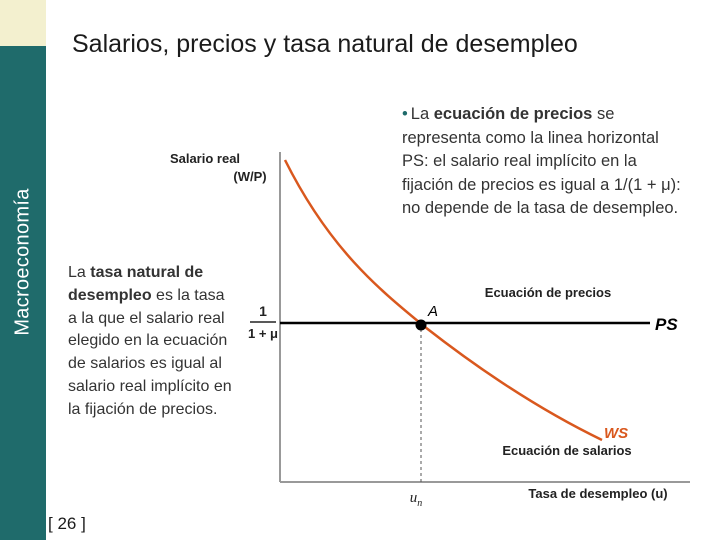 This screenshot has width=720, height=540. Describe the element at coordinates (421, 325) in the screenshot. I see `equilibrium-point` at that location.